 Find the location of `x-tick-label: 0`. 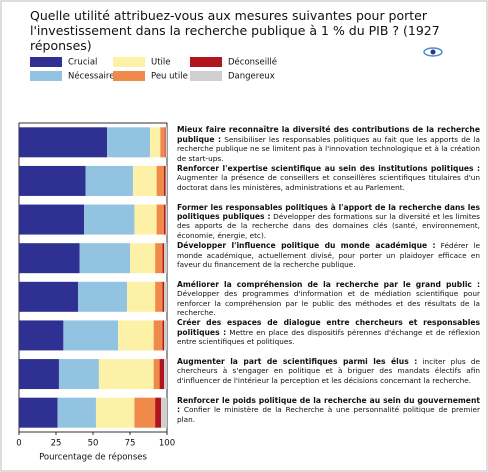

x-tick-label: 0 is located at coordinates (18, 444).